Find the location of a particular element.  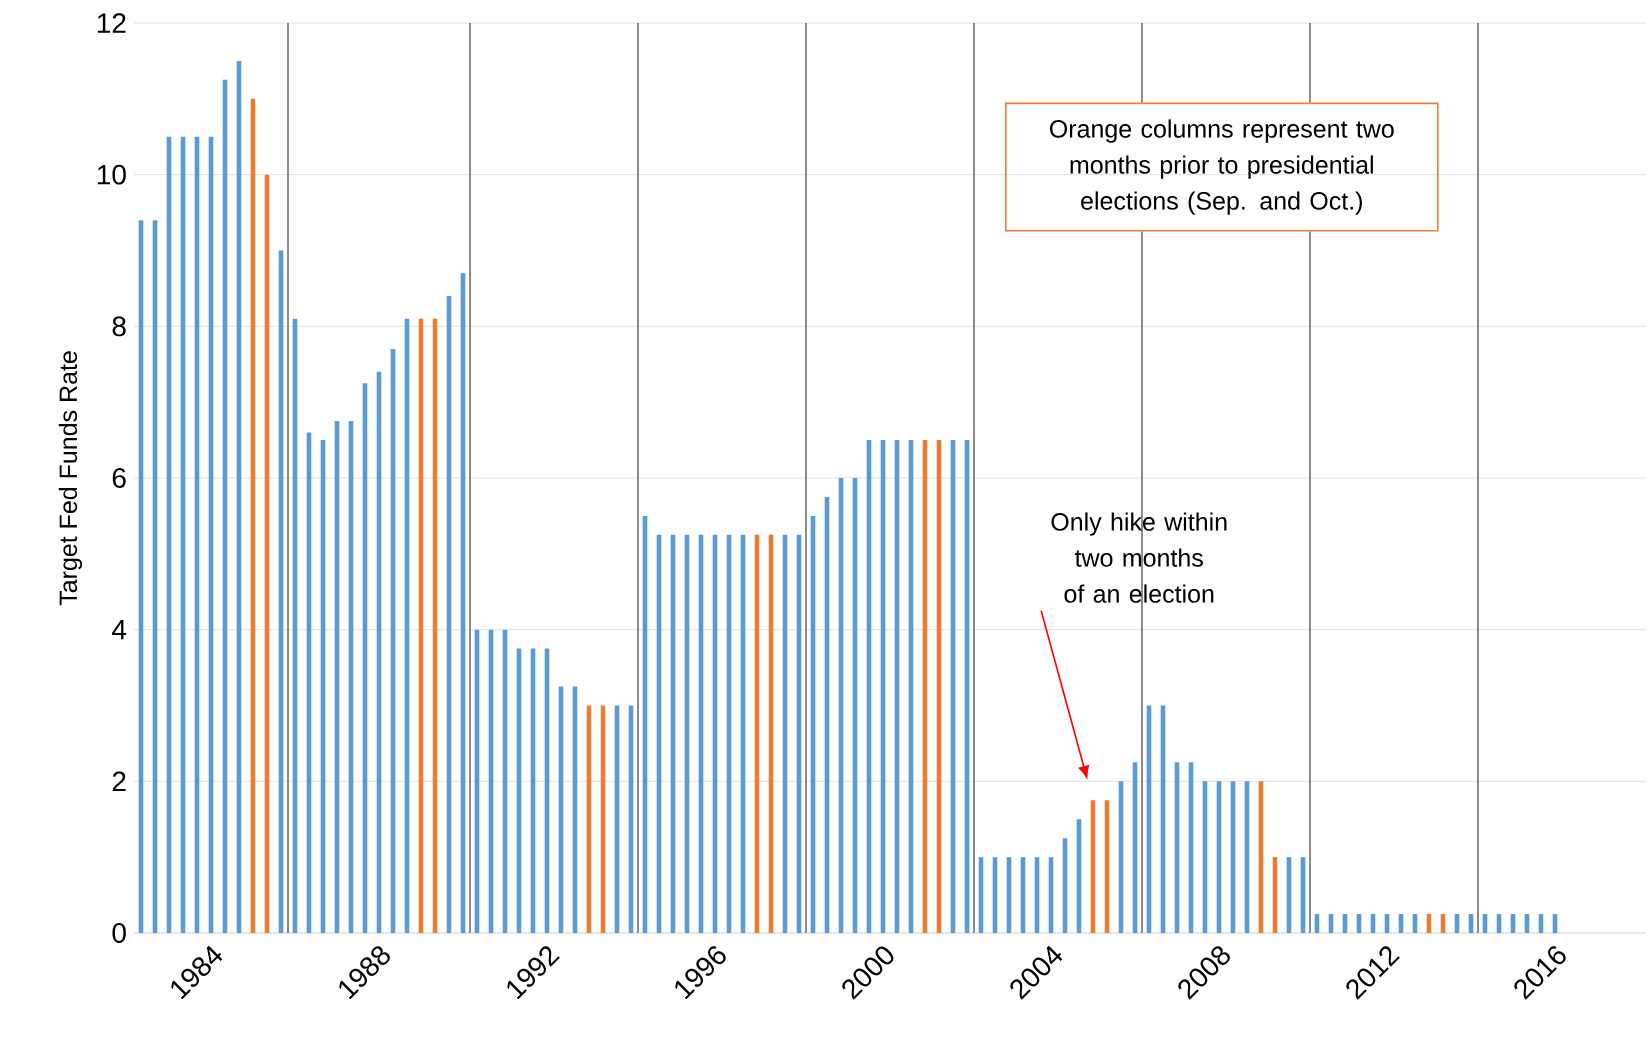

y-tick-label: 10 is located at coordinates (111, 174).